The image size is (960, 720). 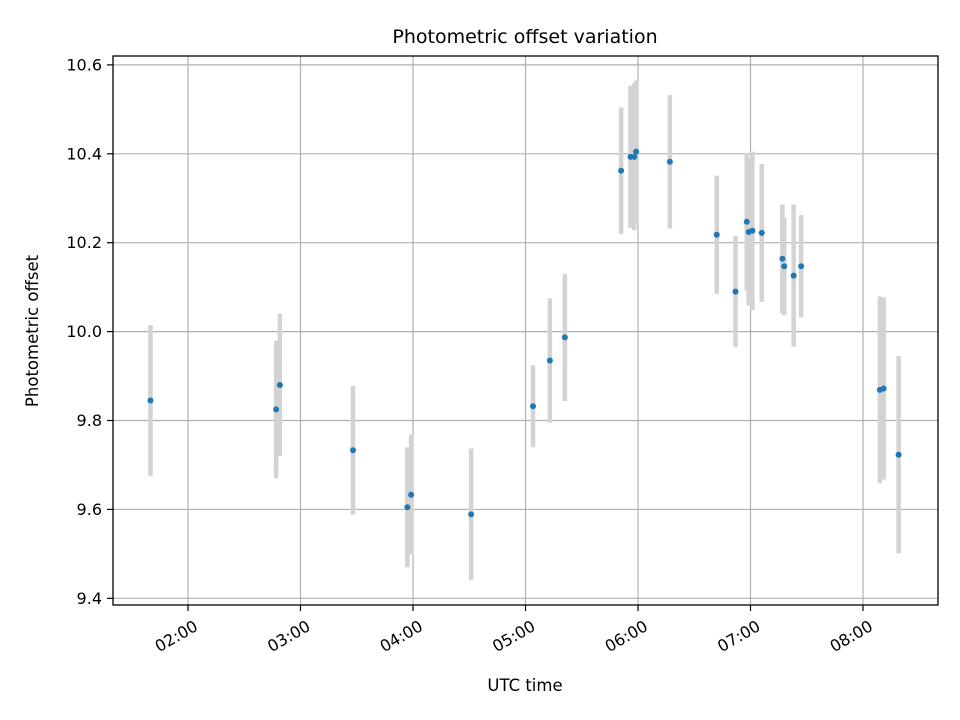 What do you see at coordinates (89, 598) in the screenshot?
I see `y-tick-label: 9.4` at bounding box center [89, 598].